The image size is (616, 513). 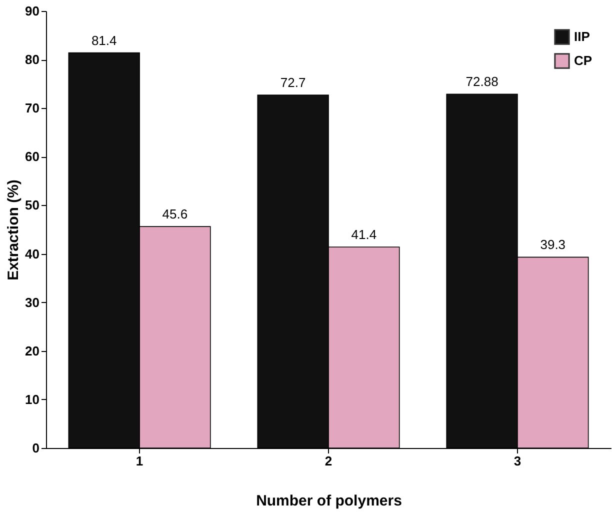 I want to click on data-label: 72.7, so click(x=293, y=82).